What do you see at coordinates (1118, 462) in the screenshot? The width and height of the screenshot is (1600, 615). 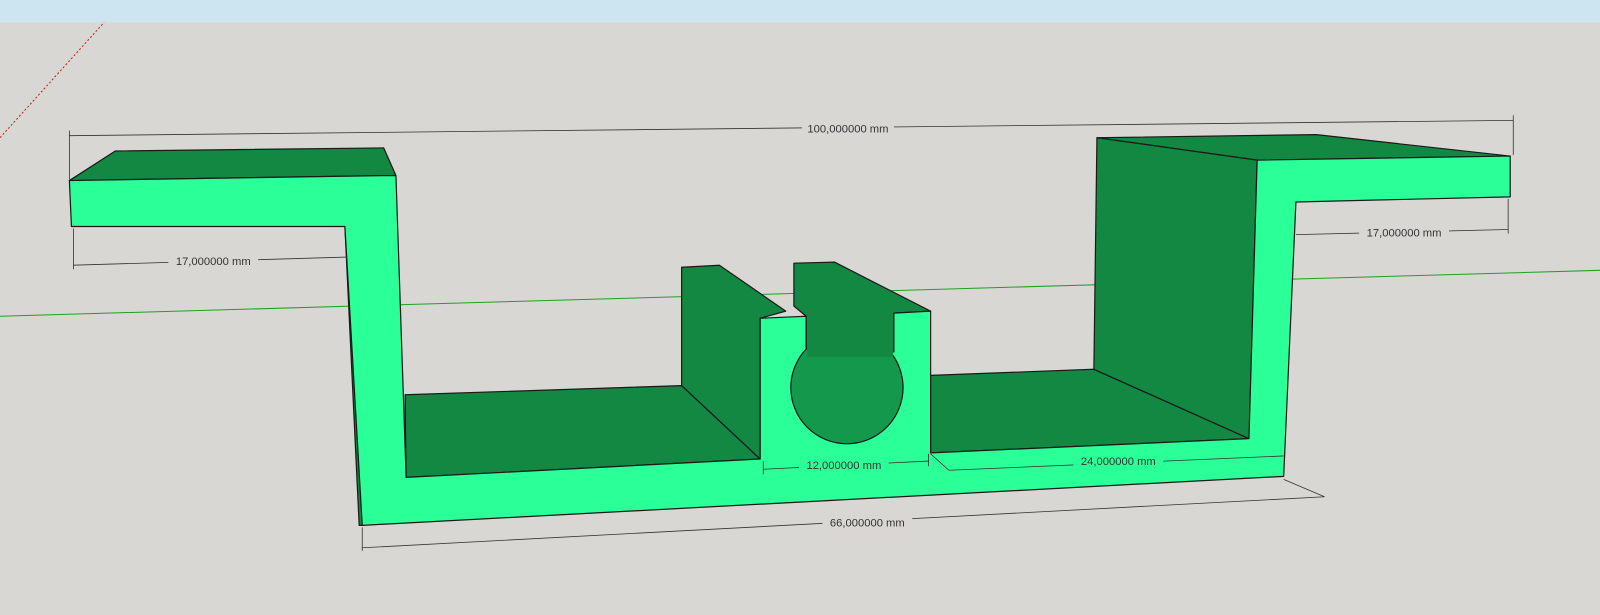 I see `dim-right-floor: 24,000000 mm` at bounding box center [1118, 462].